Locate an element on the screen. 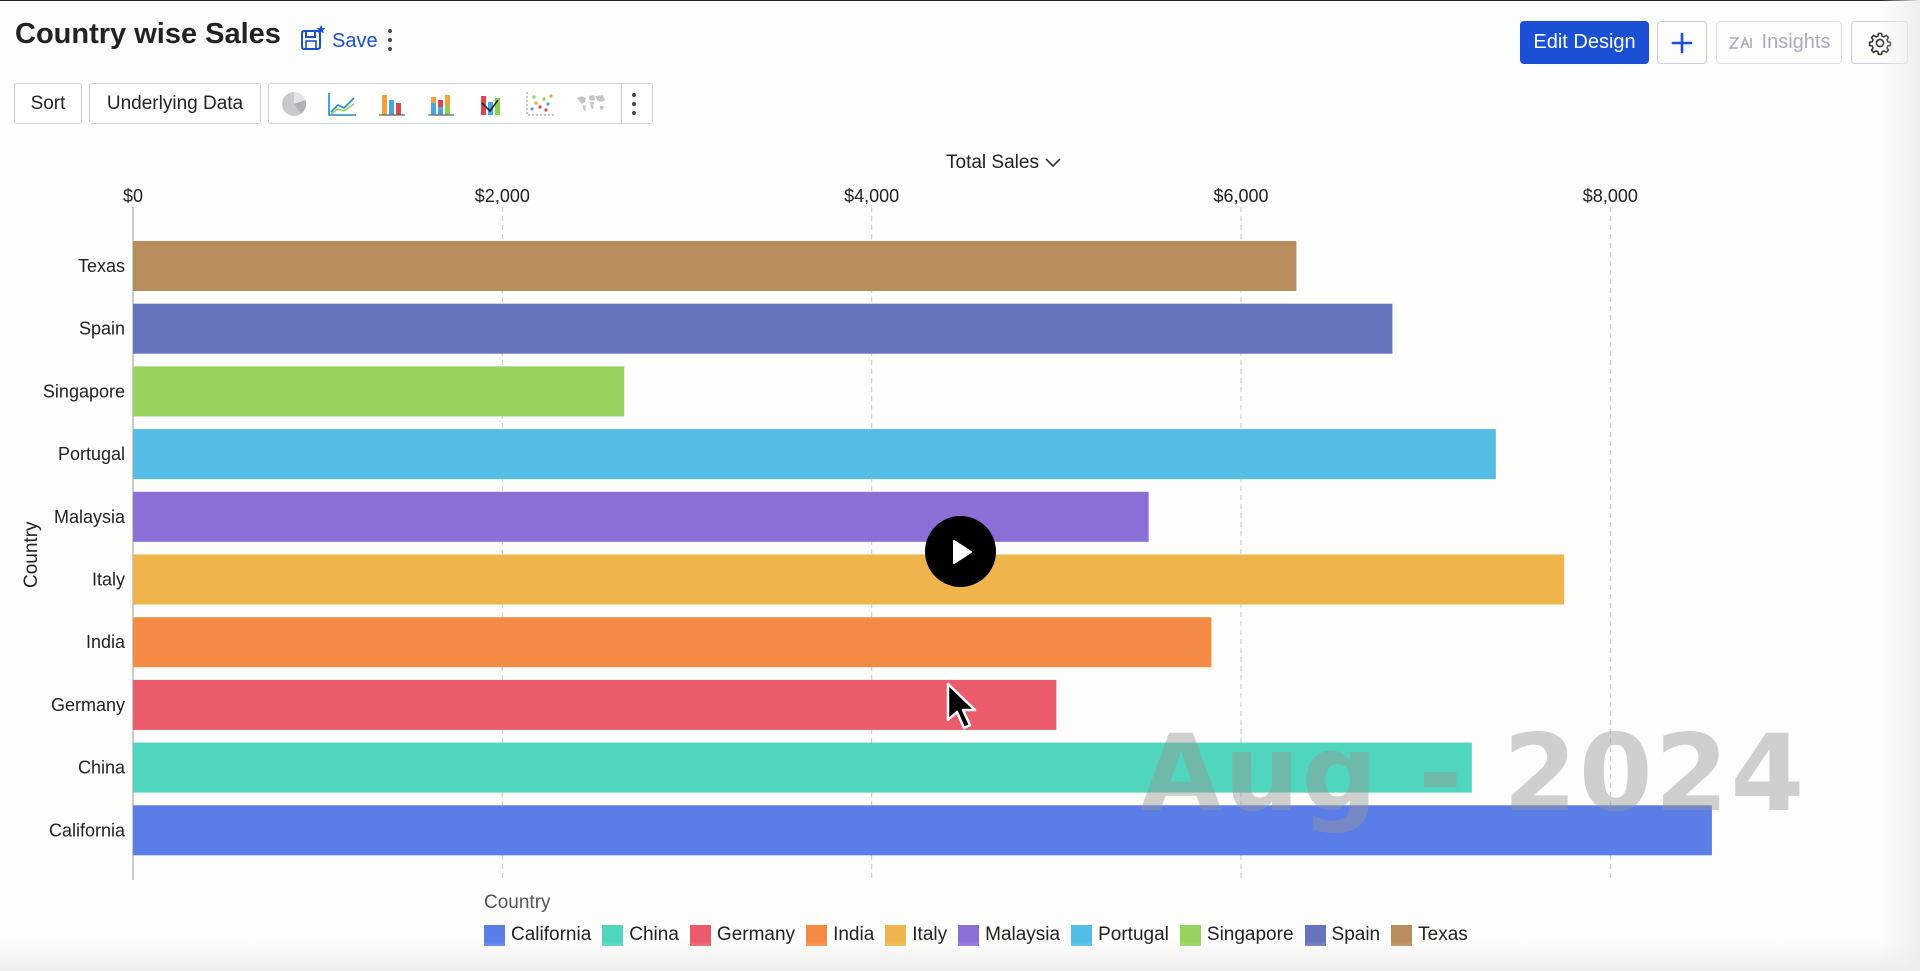 This screenshot has height=971, width=1920. more-options-icon is located at coordinates (390, 40).